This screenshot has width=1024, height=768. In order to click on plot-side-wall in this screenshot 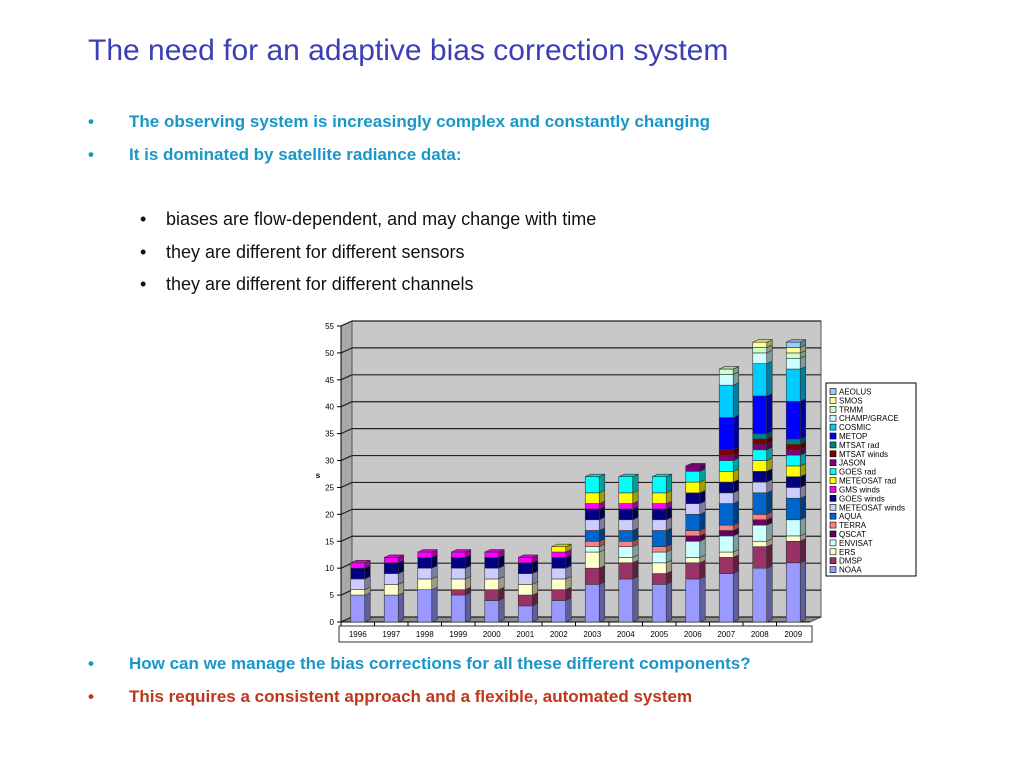, I will do `click(346, 471)`.